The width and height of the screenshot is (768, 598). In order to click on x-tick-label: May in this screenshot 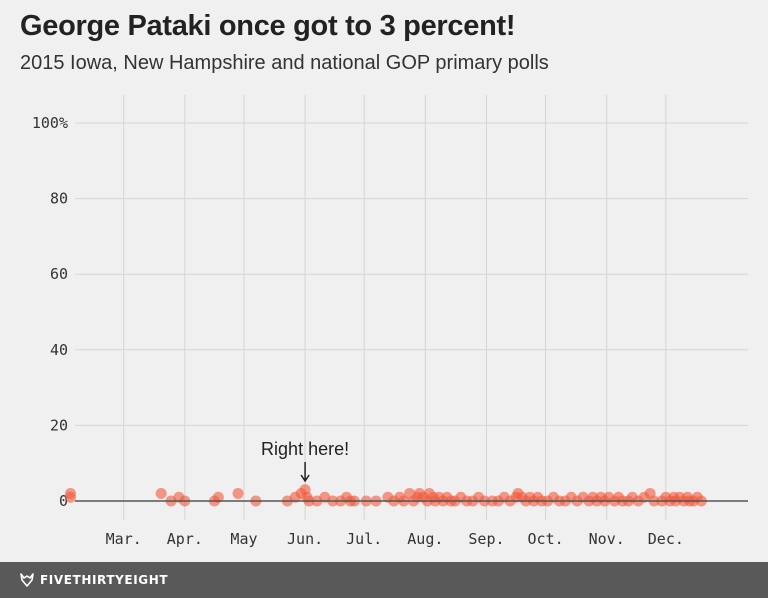, I will do `click(243, 539)`.